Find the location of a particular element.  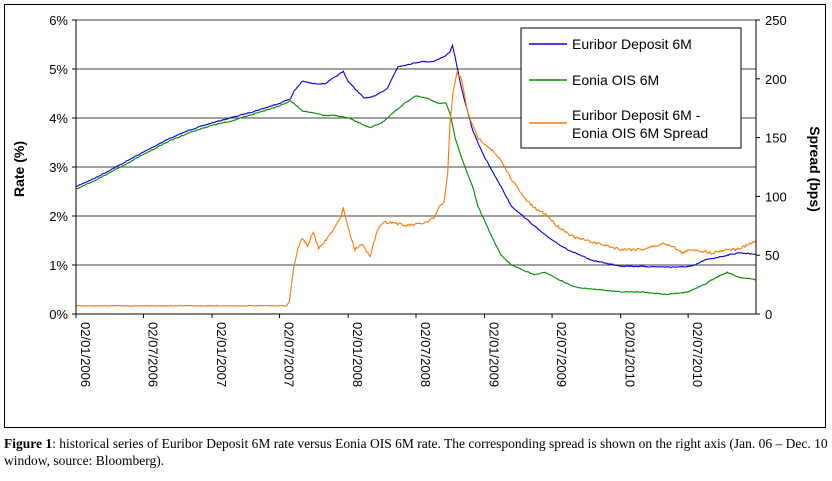

y-tick-label: 0% is located at coordinates (58, 314).